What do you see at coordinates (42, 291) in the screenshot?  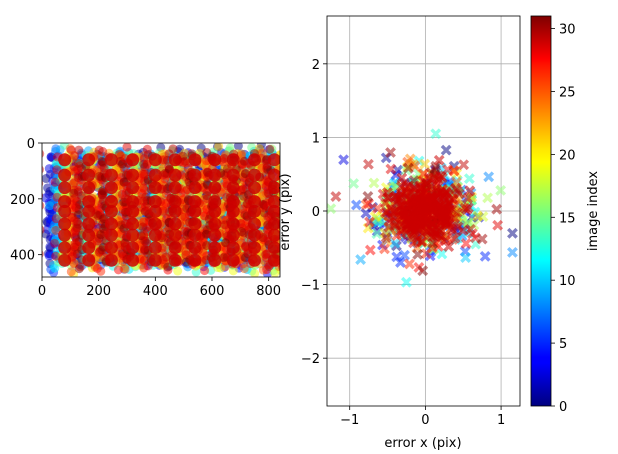 I see `left-x-tick-label: 0` at bounding box center [42, 291].